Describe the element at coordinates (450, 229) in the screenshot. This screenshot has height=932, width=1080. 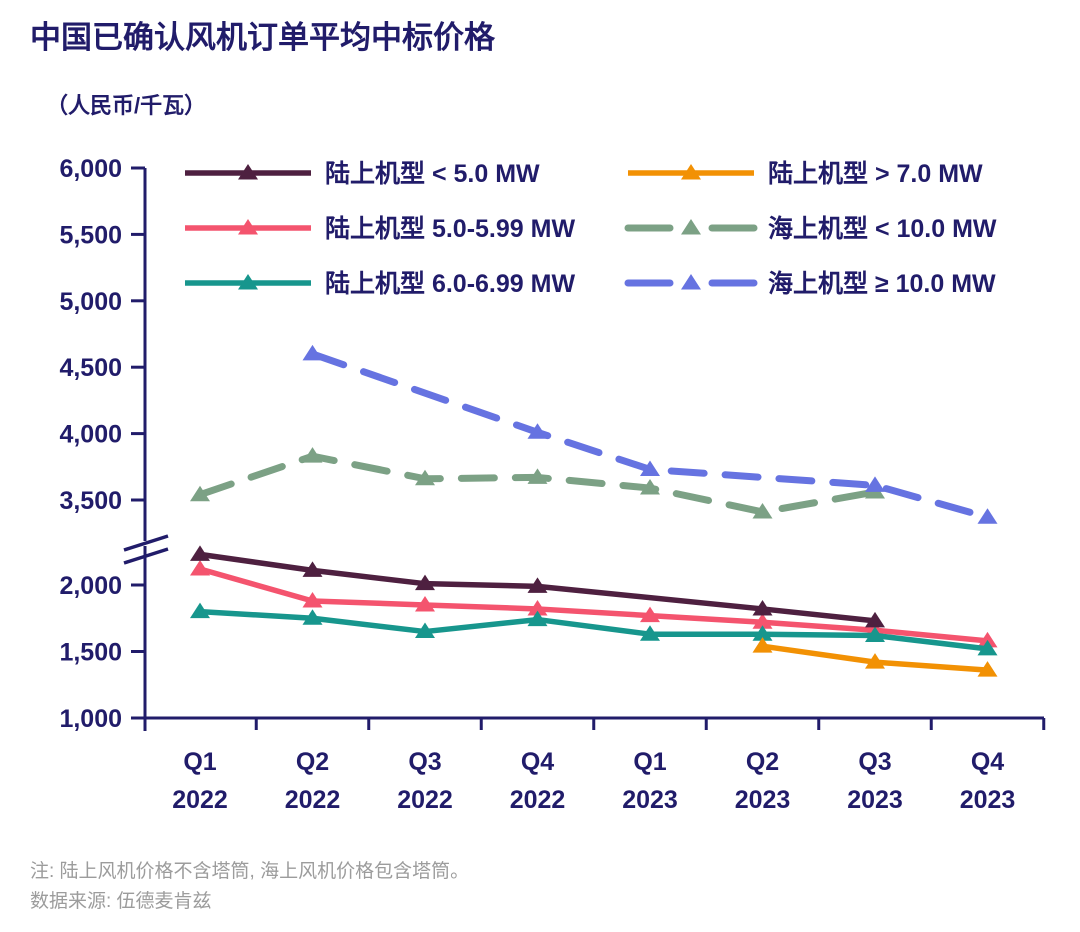
I see `legend-label: 陆上机型 5.0-5.99 MW` at that location.